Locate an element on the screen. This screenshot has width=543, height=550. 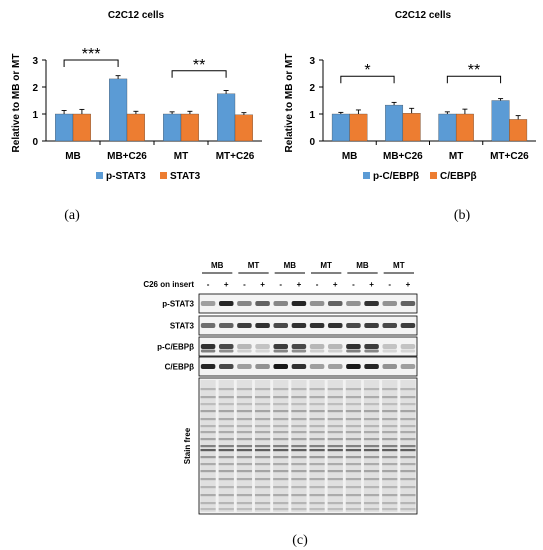
blot-treatment-marks: - + - + - + - + - + - + is located at coordinates (309, 284).